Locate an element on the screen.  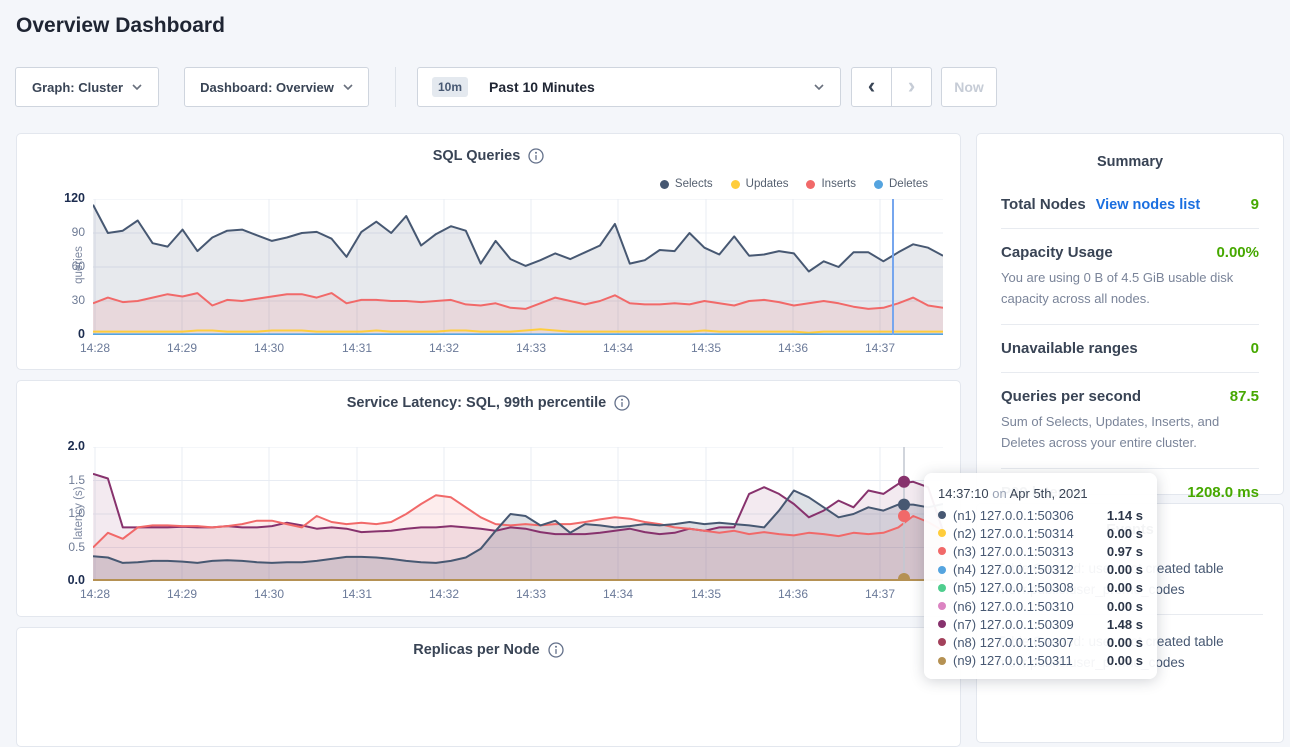
sql-chart-title: SQL Queries is located at coordinates (476, 156).